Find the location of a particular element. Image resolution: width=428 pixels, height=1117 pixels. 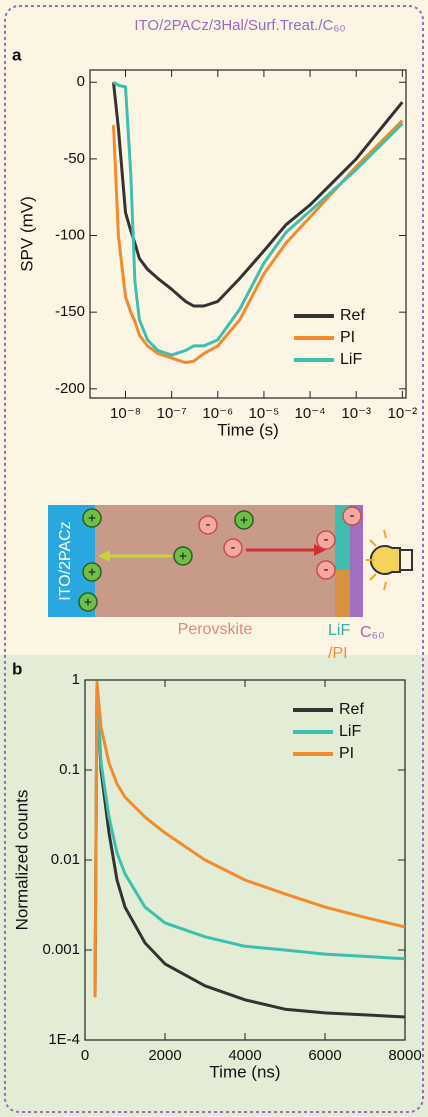

x-tick-label: 4000 is located at coordinates (244, 1055).